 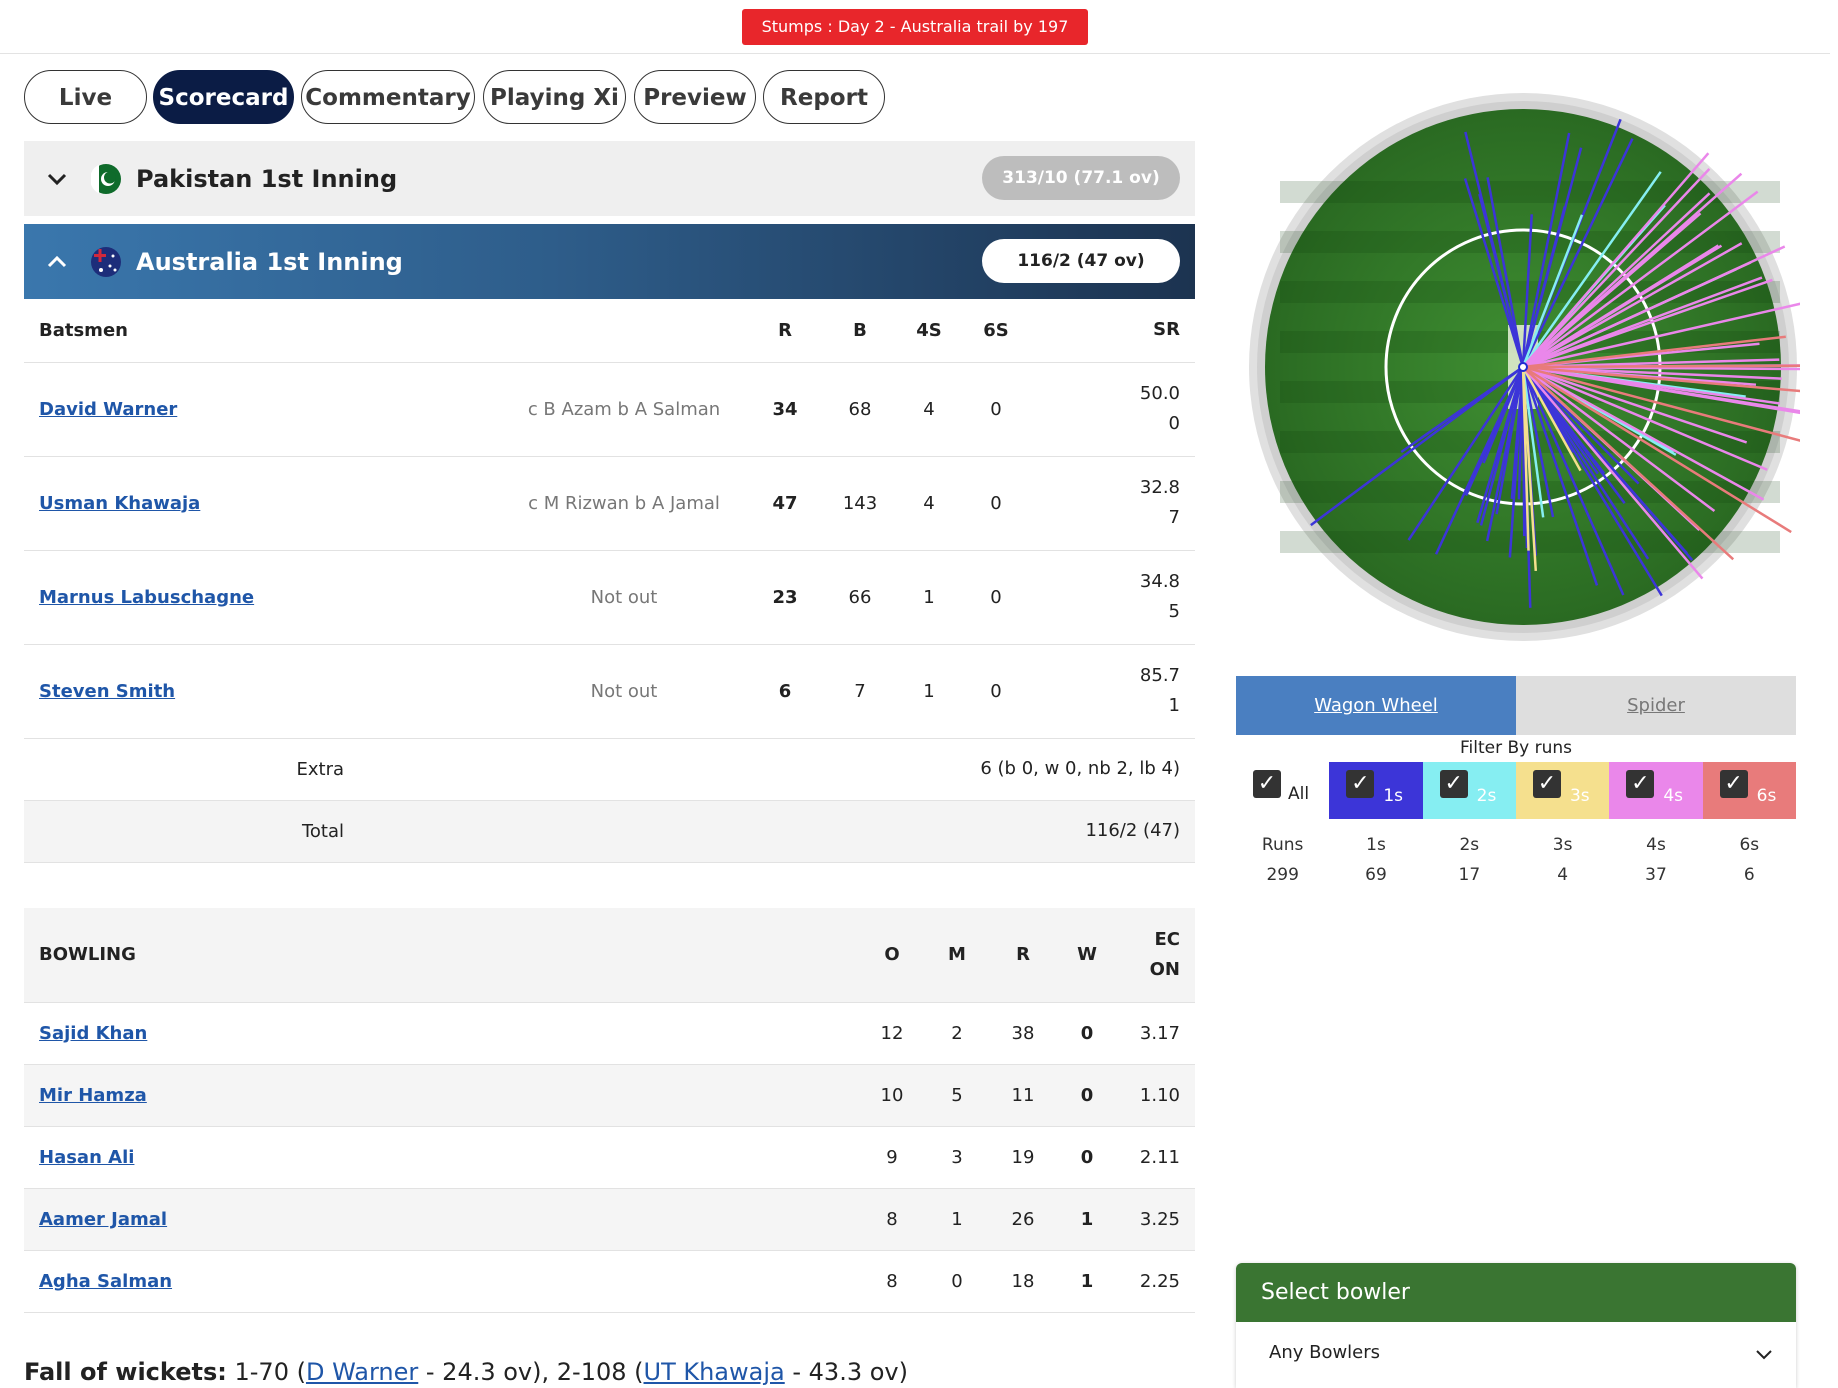 What do you see at coordinates (531, 1372) in the screenshot?
I see `fow-text-2: - 24.3 ov), 2-108 (` at bounding box center [531, 1372].